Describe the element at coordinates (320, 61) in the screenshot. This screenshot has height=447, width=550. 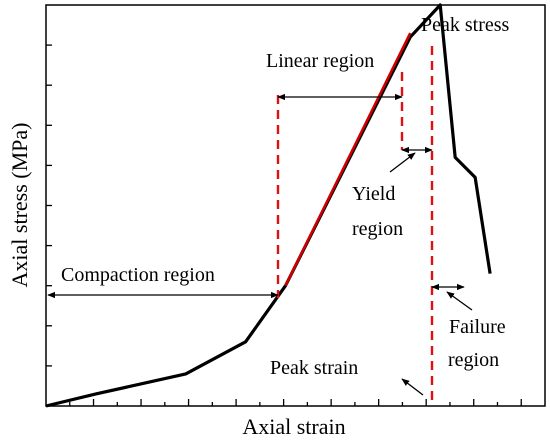
I see `linear-region-label: Linear region` at that location.